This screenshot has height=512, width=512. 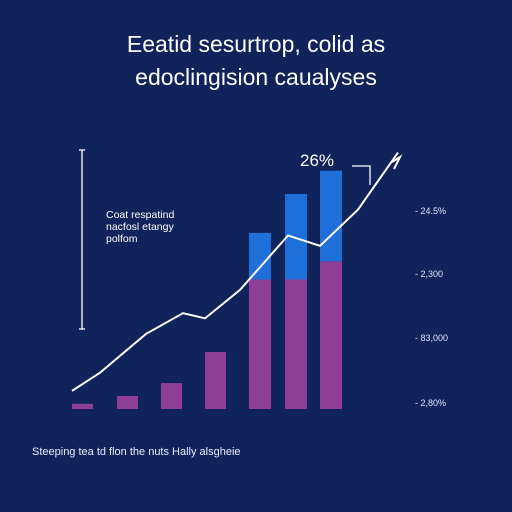 What do you see at coordinates (431, 307) in the screenshot?
I see `right-tick-labels: - 24.5% - 2,300 - 83,000 - 2,80%` at bounding box center [431, 307].